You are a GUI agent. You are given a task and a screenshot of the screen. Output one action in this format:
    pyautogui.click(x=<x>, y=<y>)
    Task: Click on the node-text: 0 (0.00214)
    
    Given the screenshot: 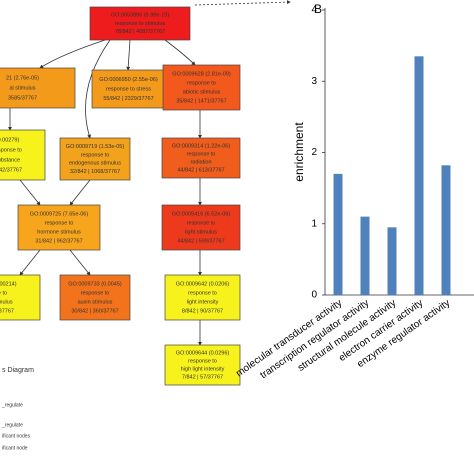 What is the action you would take?
    pyautogui.click(x=8, y=284)
    